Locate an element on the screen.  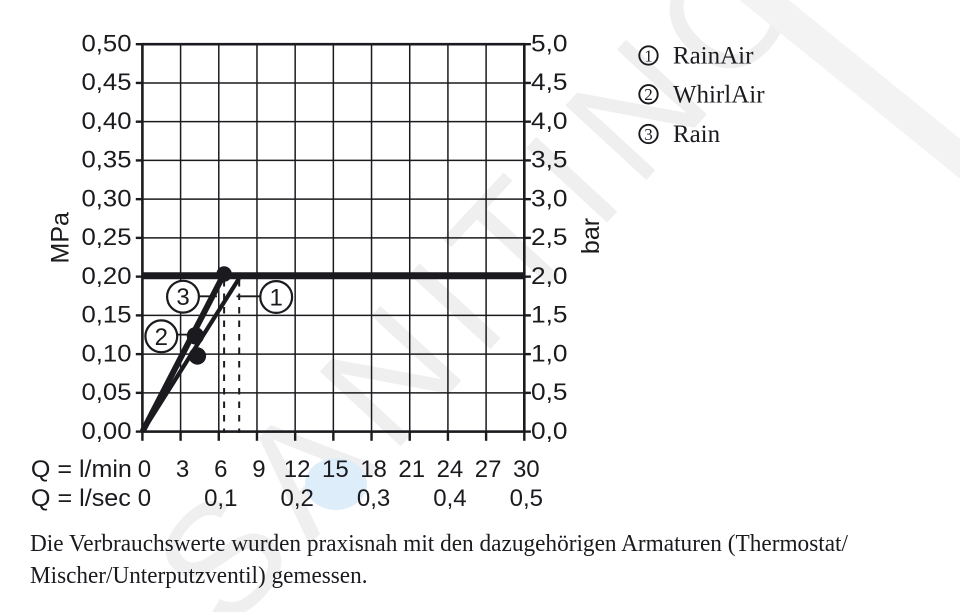
svg-text: 0,30 is located at coordinates (107, 198).